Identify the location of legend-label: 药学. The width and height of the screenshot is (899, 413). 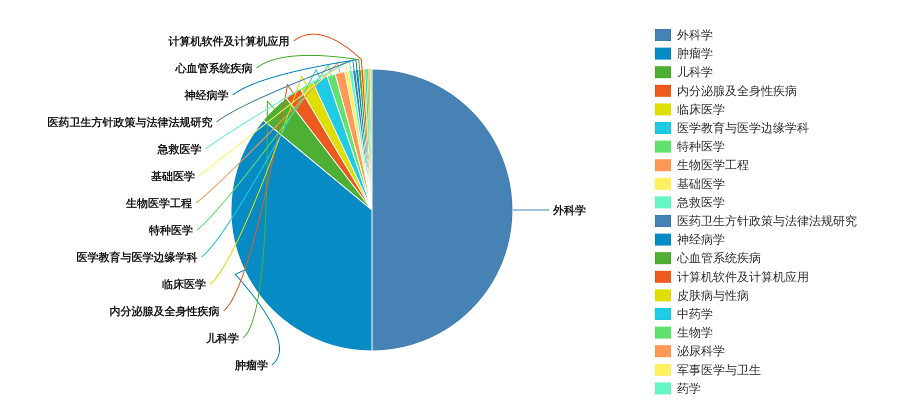
(689, 388).